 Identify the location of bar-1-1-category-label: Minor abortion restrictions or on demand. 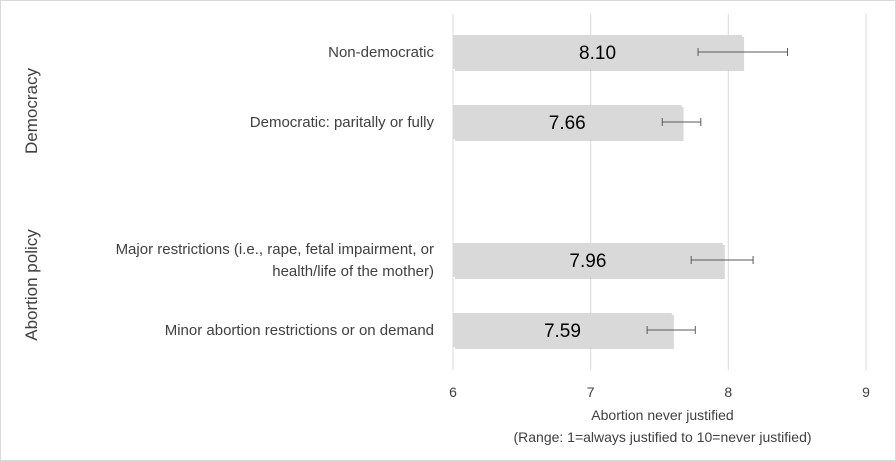
(299, 330).